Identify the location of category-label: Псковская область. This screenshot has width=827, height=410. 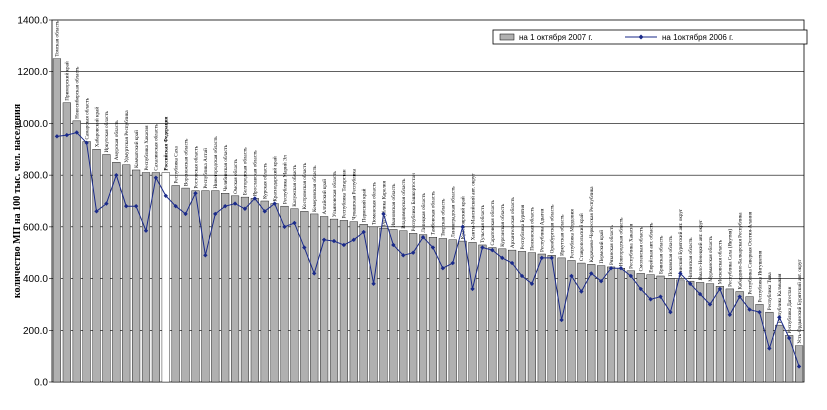
(670, 256).